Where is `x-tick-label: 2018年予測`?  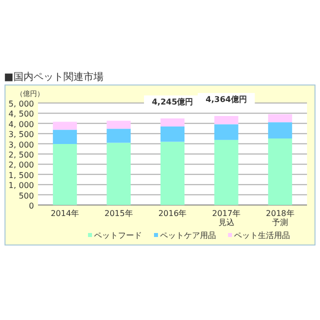 x-tick-label: 2018年予測 is located at coordinates (280, 218).